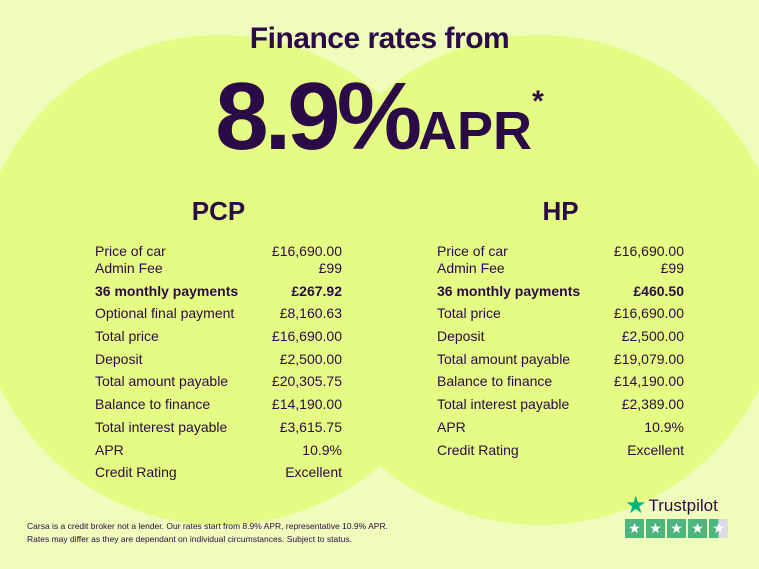 This screenshot has height=569, width=759. What do you see at coordinates (165, 313) in the screenshot?
I see `row-label: Optional final payment` at bounding box center [165, 313].